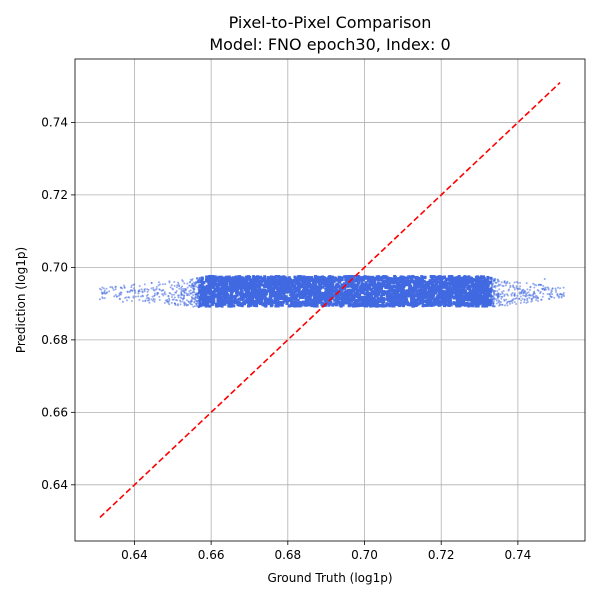  I want to click on chart-title-line1: Pixel-to-Pixel Comparison, so click(330, 22).